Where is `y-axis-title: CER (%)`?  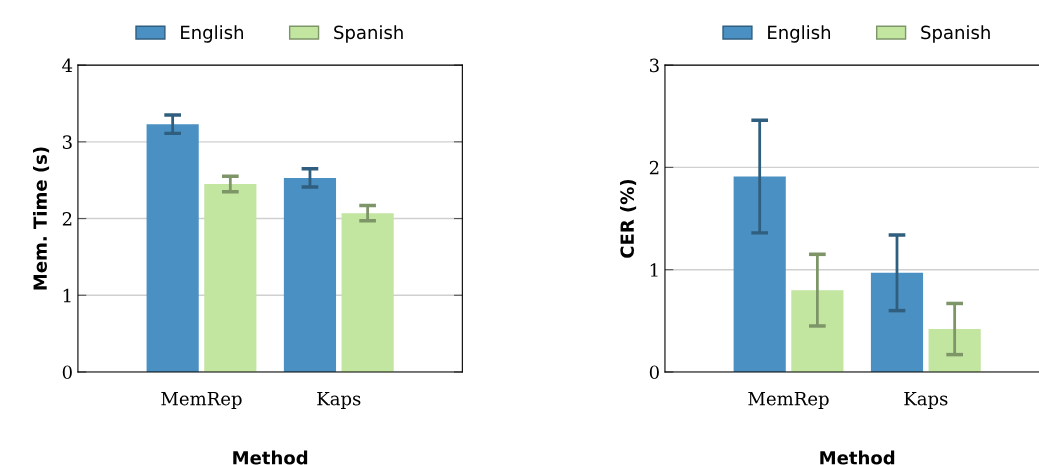 y-axis-title: CER (%) is located at coordinates (628, 218).